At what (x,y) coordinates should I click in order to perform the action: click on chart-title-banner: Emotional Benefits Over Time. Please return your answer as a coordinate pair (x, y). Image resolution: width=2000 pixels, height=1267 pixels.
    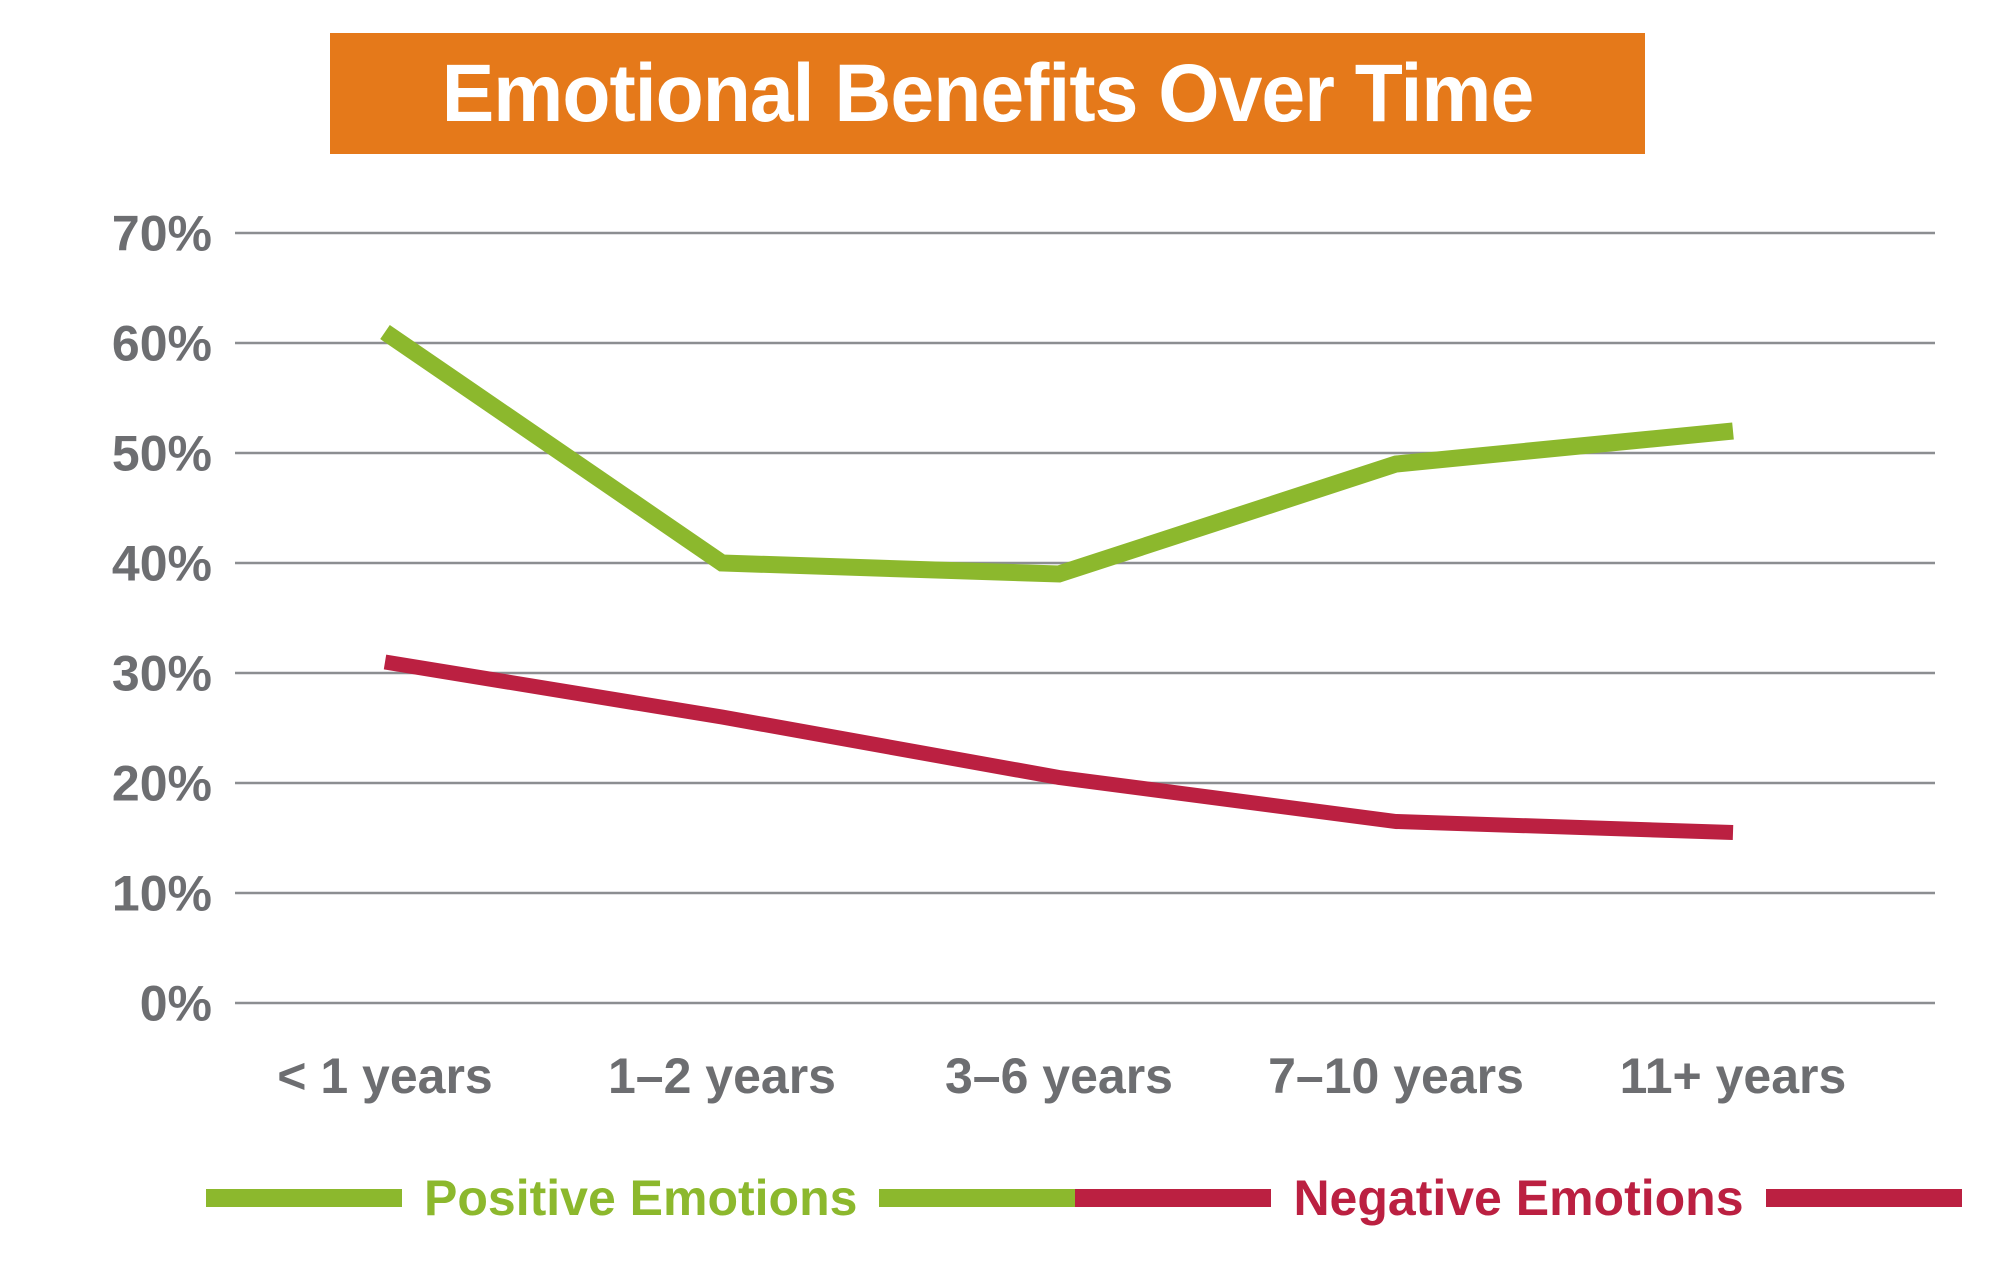
    Looking at the image, I should click on (987, 93).